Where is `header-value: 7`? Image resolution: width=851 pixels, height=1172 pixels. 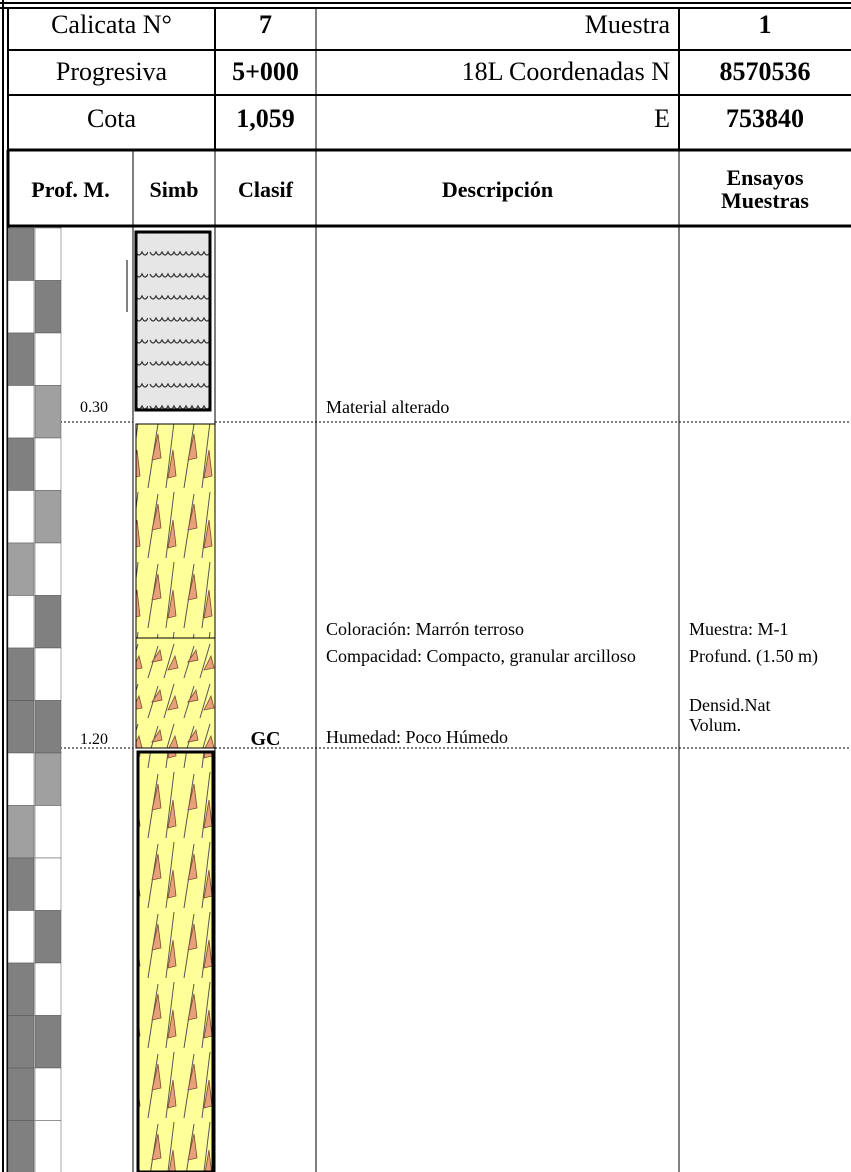 header-value: 7 is located at coordinates (265, 24).